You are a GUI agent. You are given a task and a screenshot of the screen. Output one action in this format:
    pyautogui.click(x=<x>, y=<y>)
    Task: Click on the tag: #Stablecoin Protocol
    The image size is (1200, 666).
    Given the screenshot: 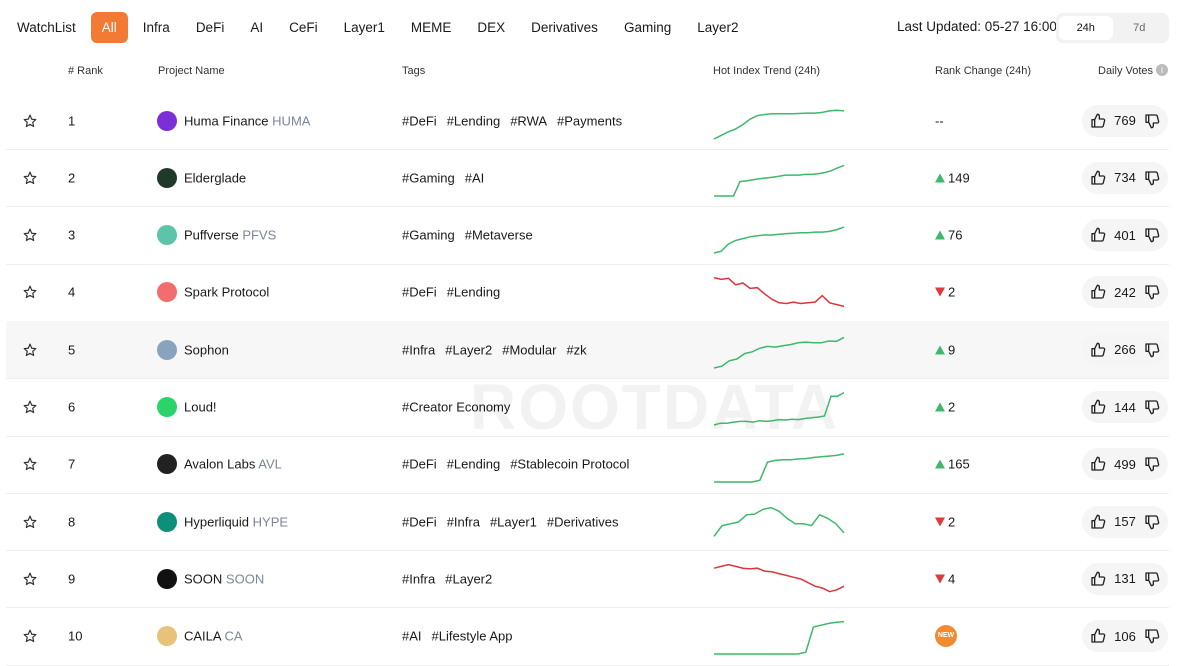 What is the action you would take?
    pyautogui.click(x=570, y=464)
    